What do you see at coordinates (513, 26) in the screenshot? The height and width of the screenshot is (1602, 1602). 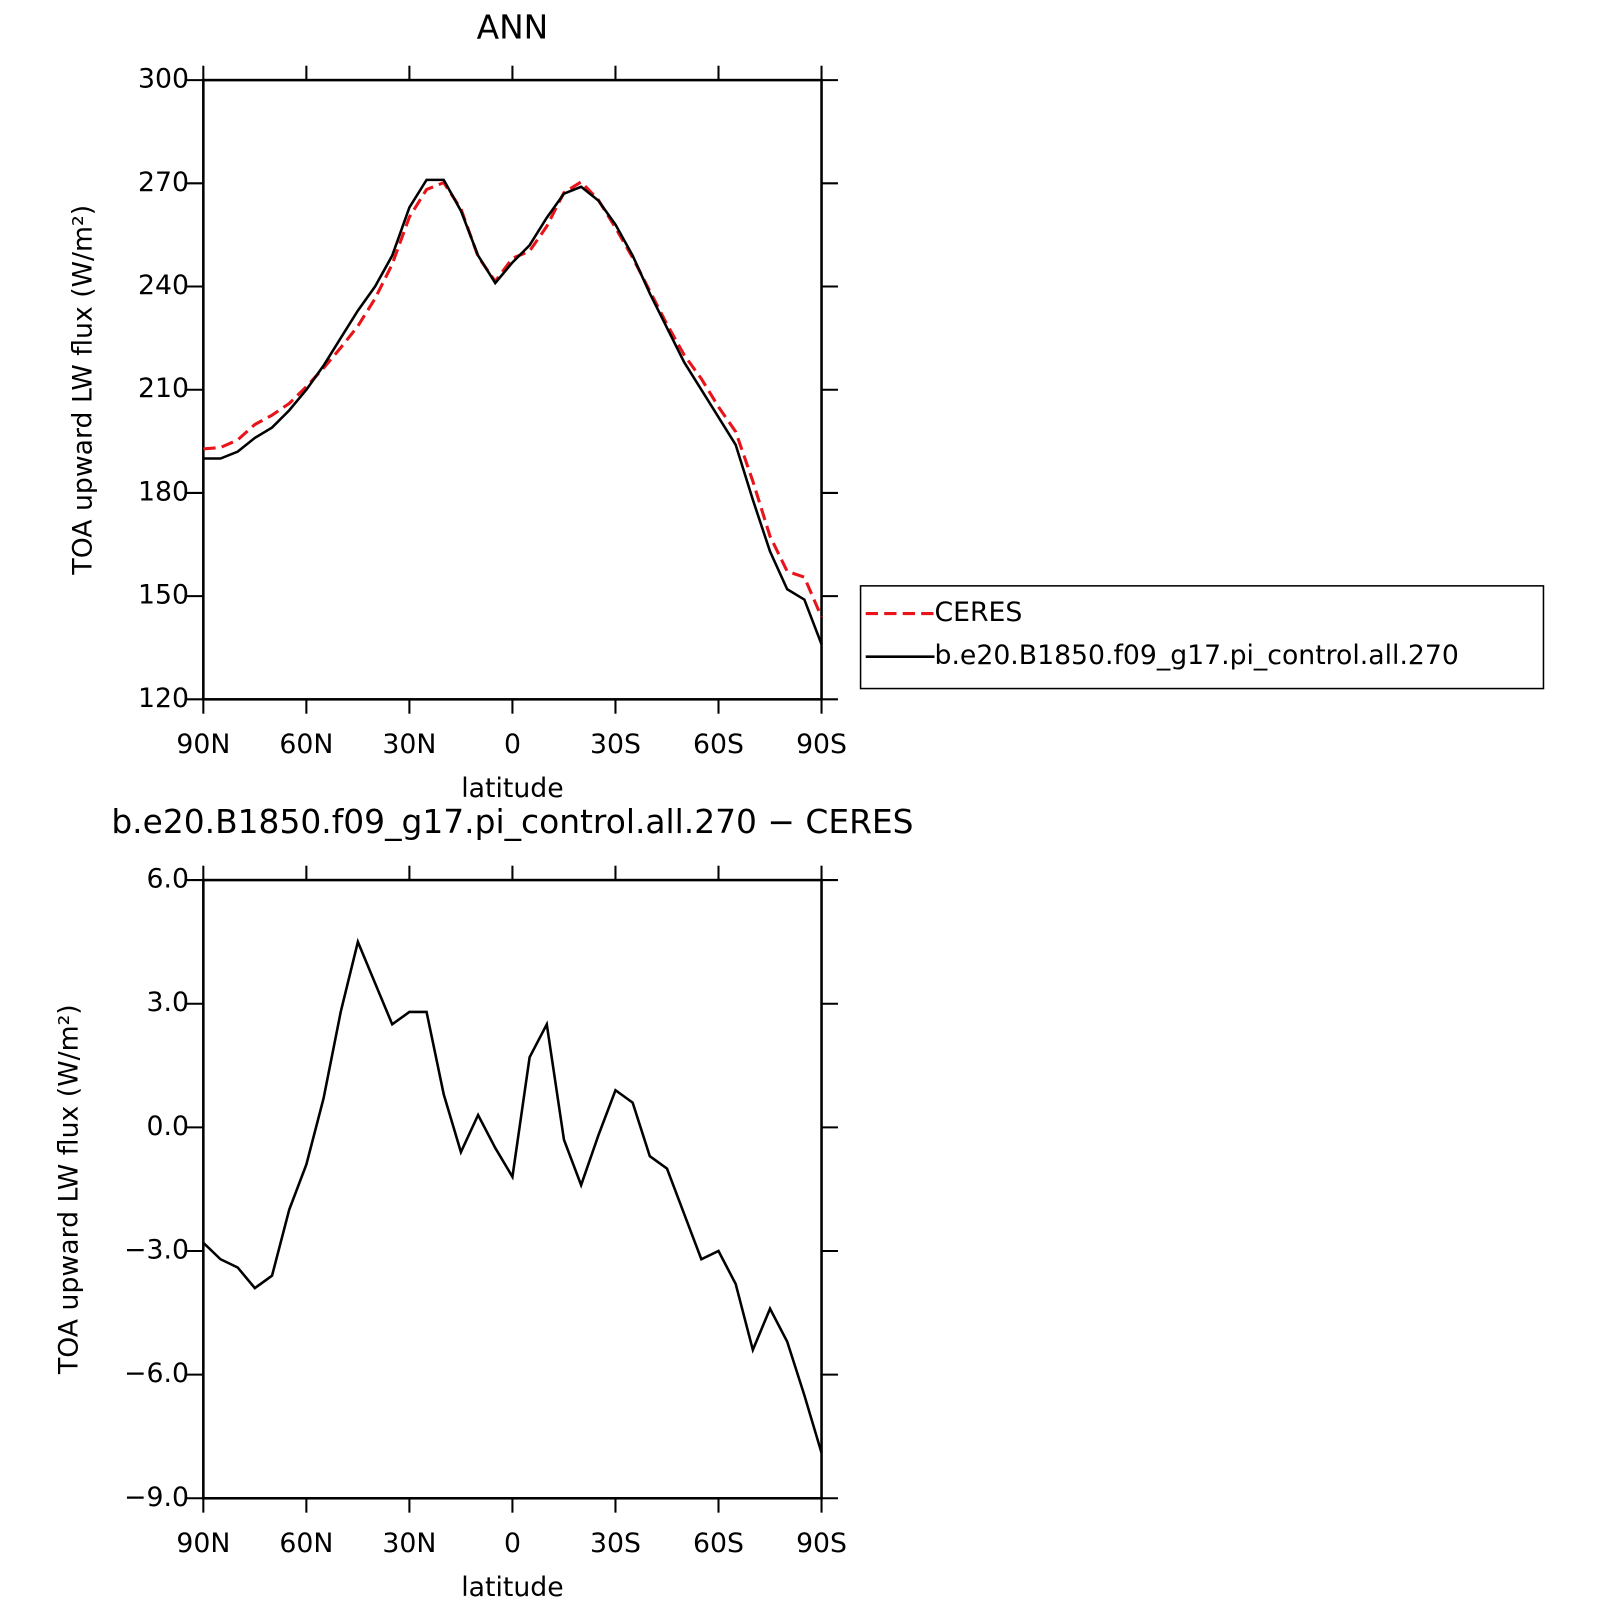 I see `chart-title: ANN` at bounding box center [513, 26].